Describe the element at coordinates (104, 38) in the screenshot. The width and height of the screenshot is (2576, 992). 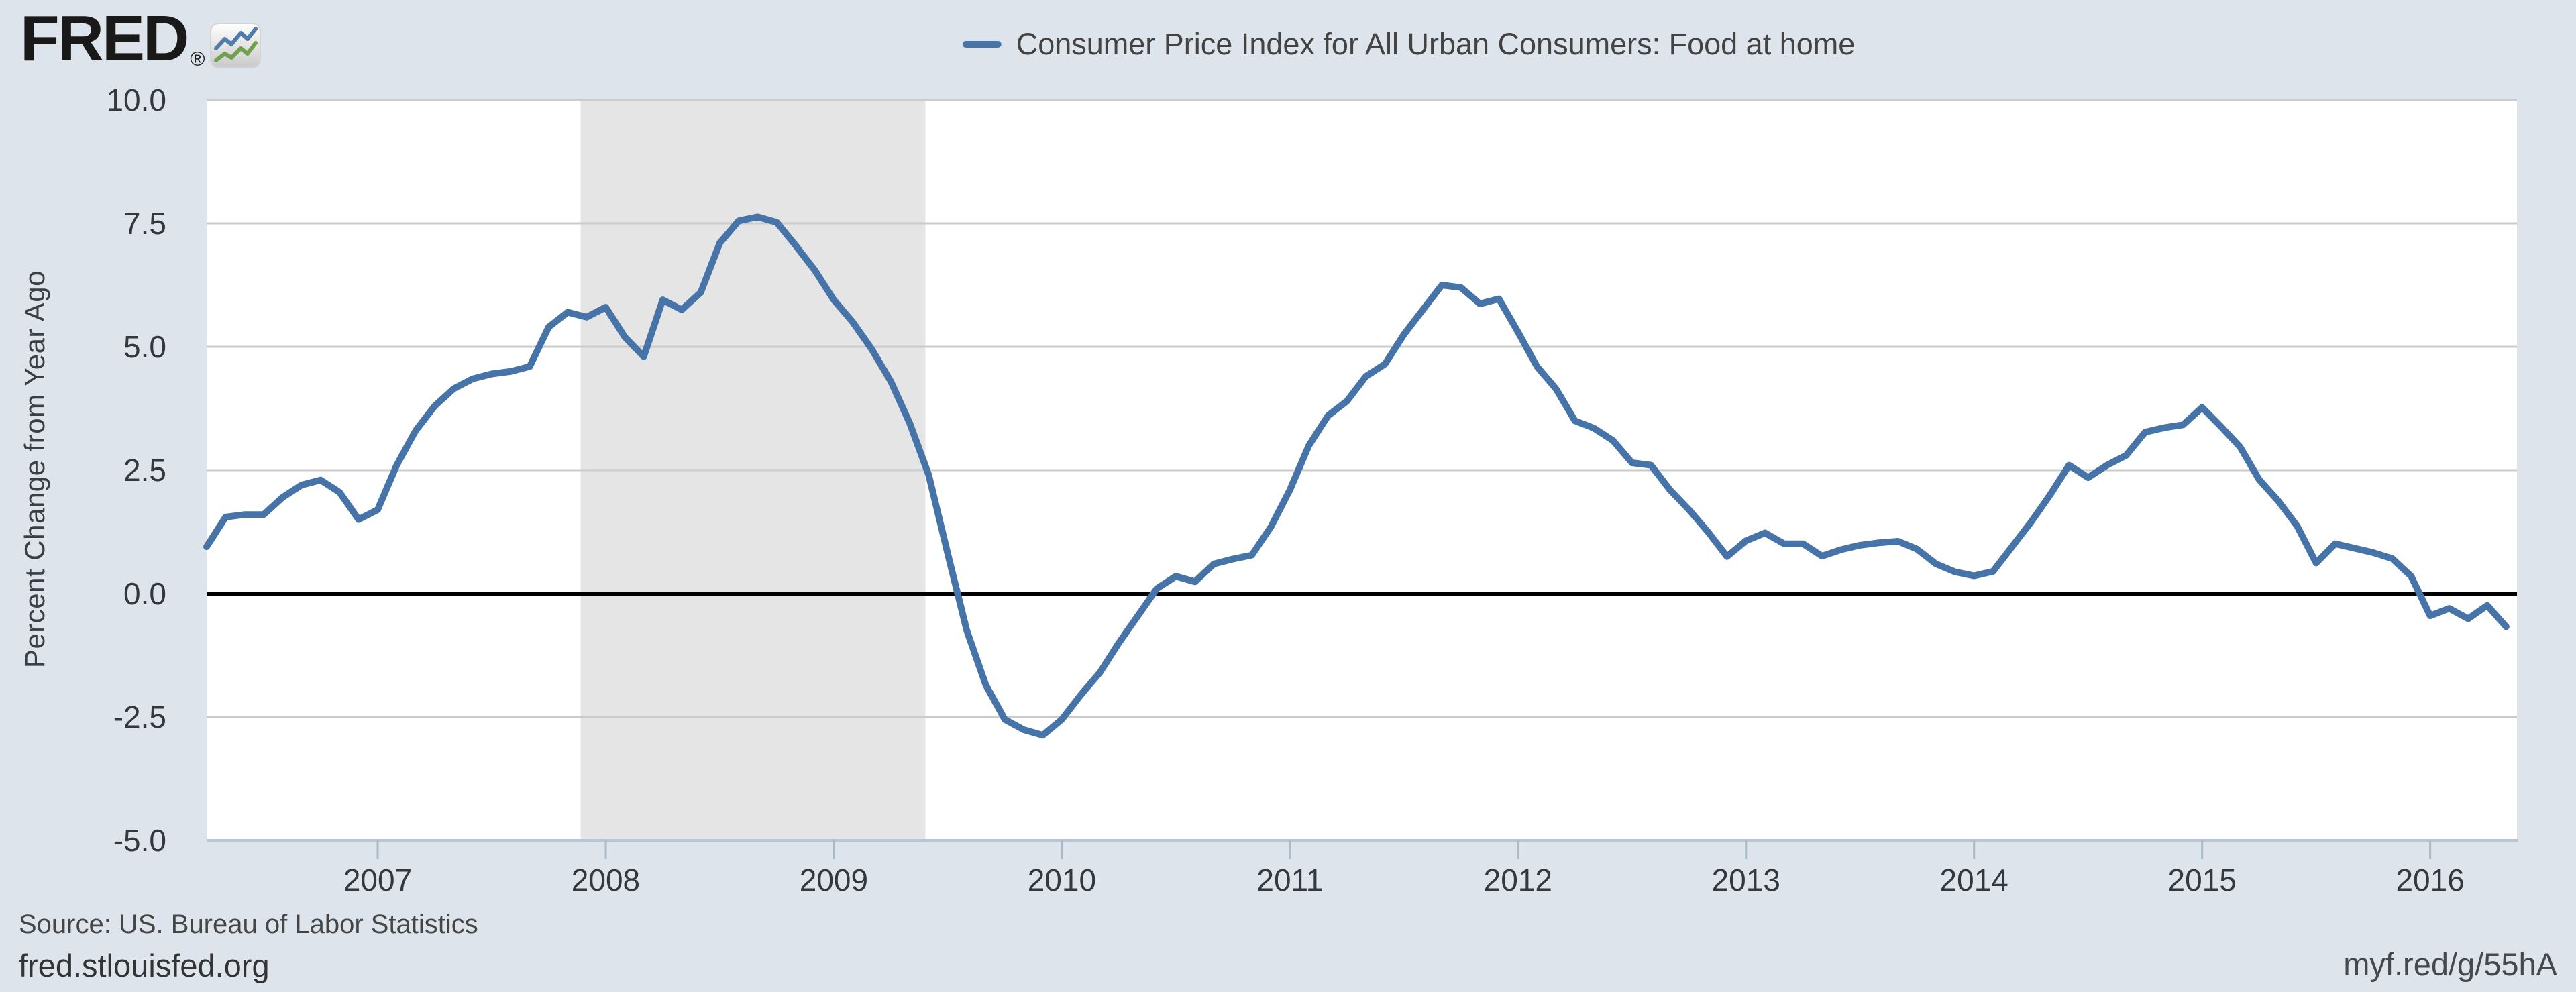
I see `fred-logo-text: FRED` at that location.